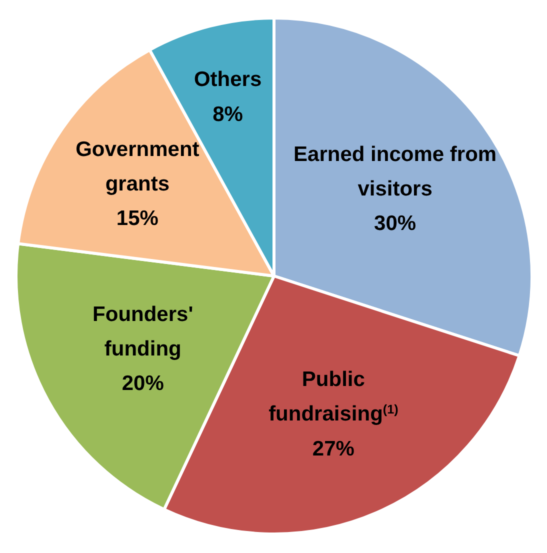  I want to click on slice-label: Government grants, so click(138, 167).